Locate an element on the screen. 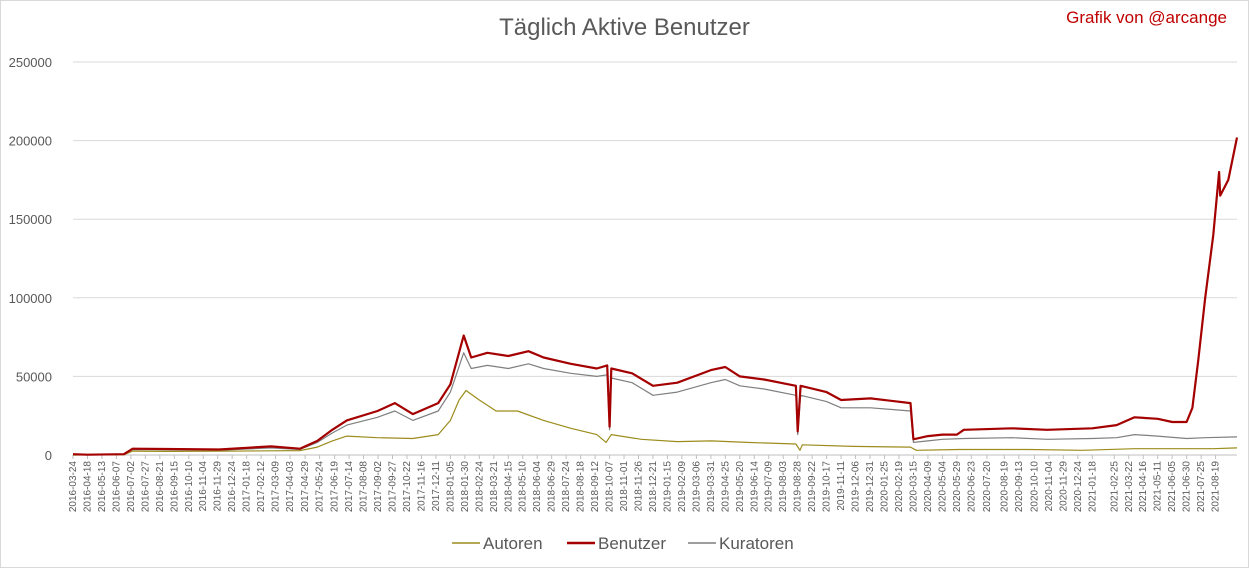 The image size is (1249, 568). x-tick-label: 2021-02-25 is located at coordinates (1114, 487).